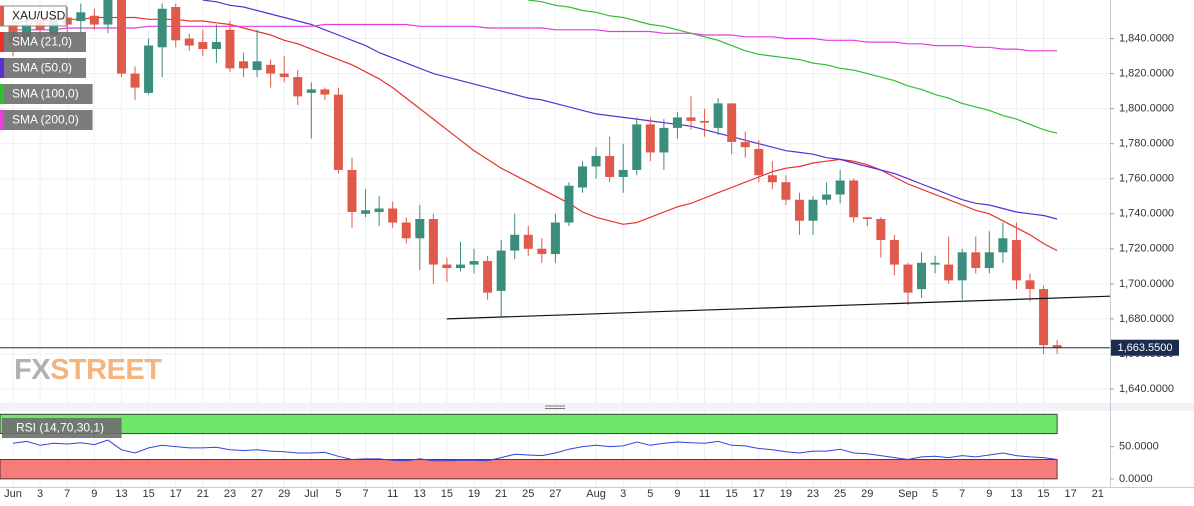 This screenshot has height=506, width=1194. I want to click on rsi-tick-label: 50.0000, so click(1139, 446).